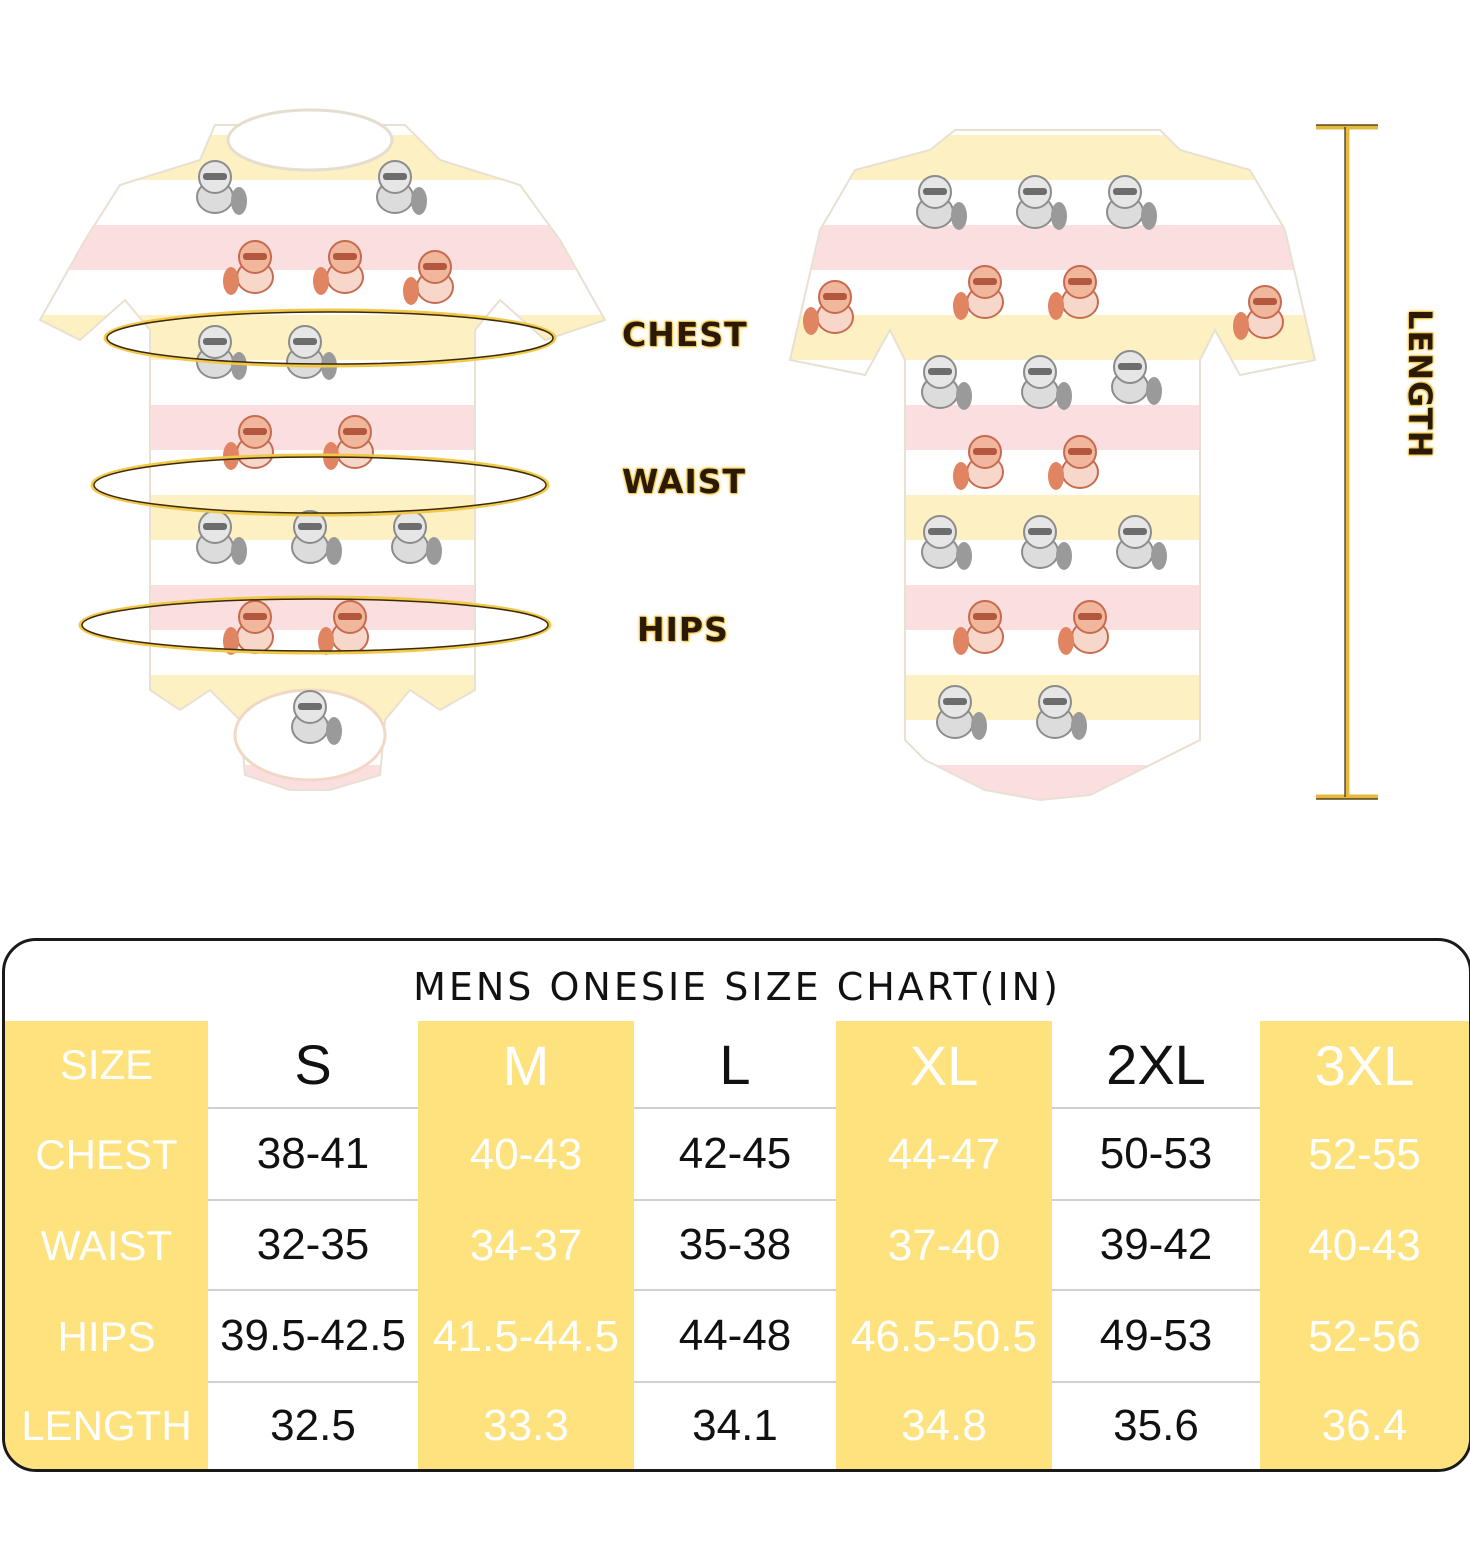  What do you see at coordinates (944, 1154) in the screenshot?
I see `chest-value: 44-47` at bounding box center [944, 1154].